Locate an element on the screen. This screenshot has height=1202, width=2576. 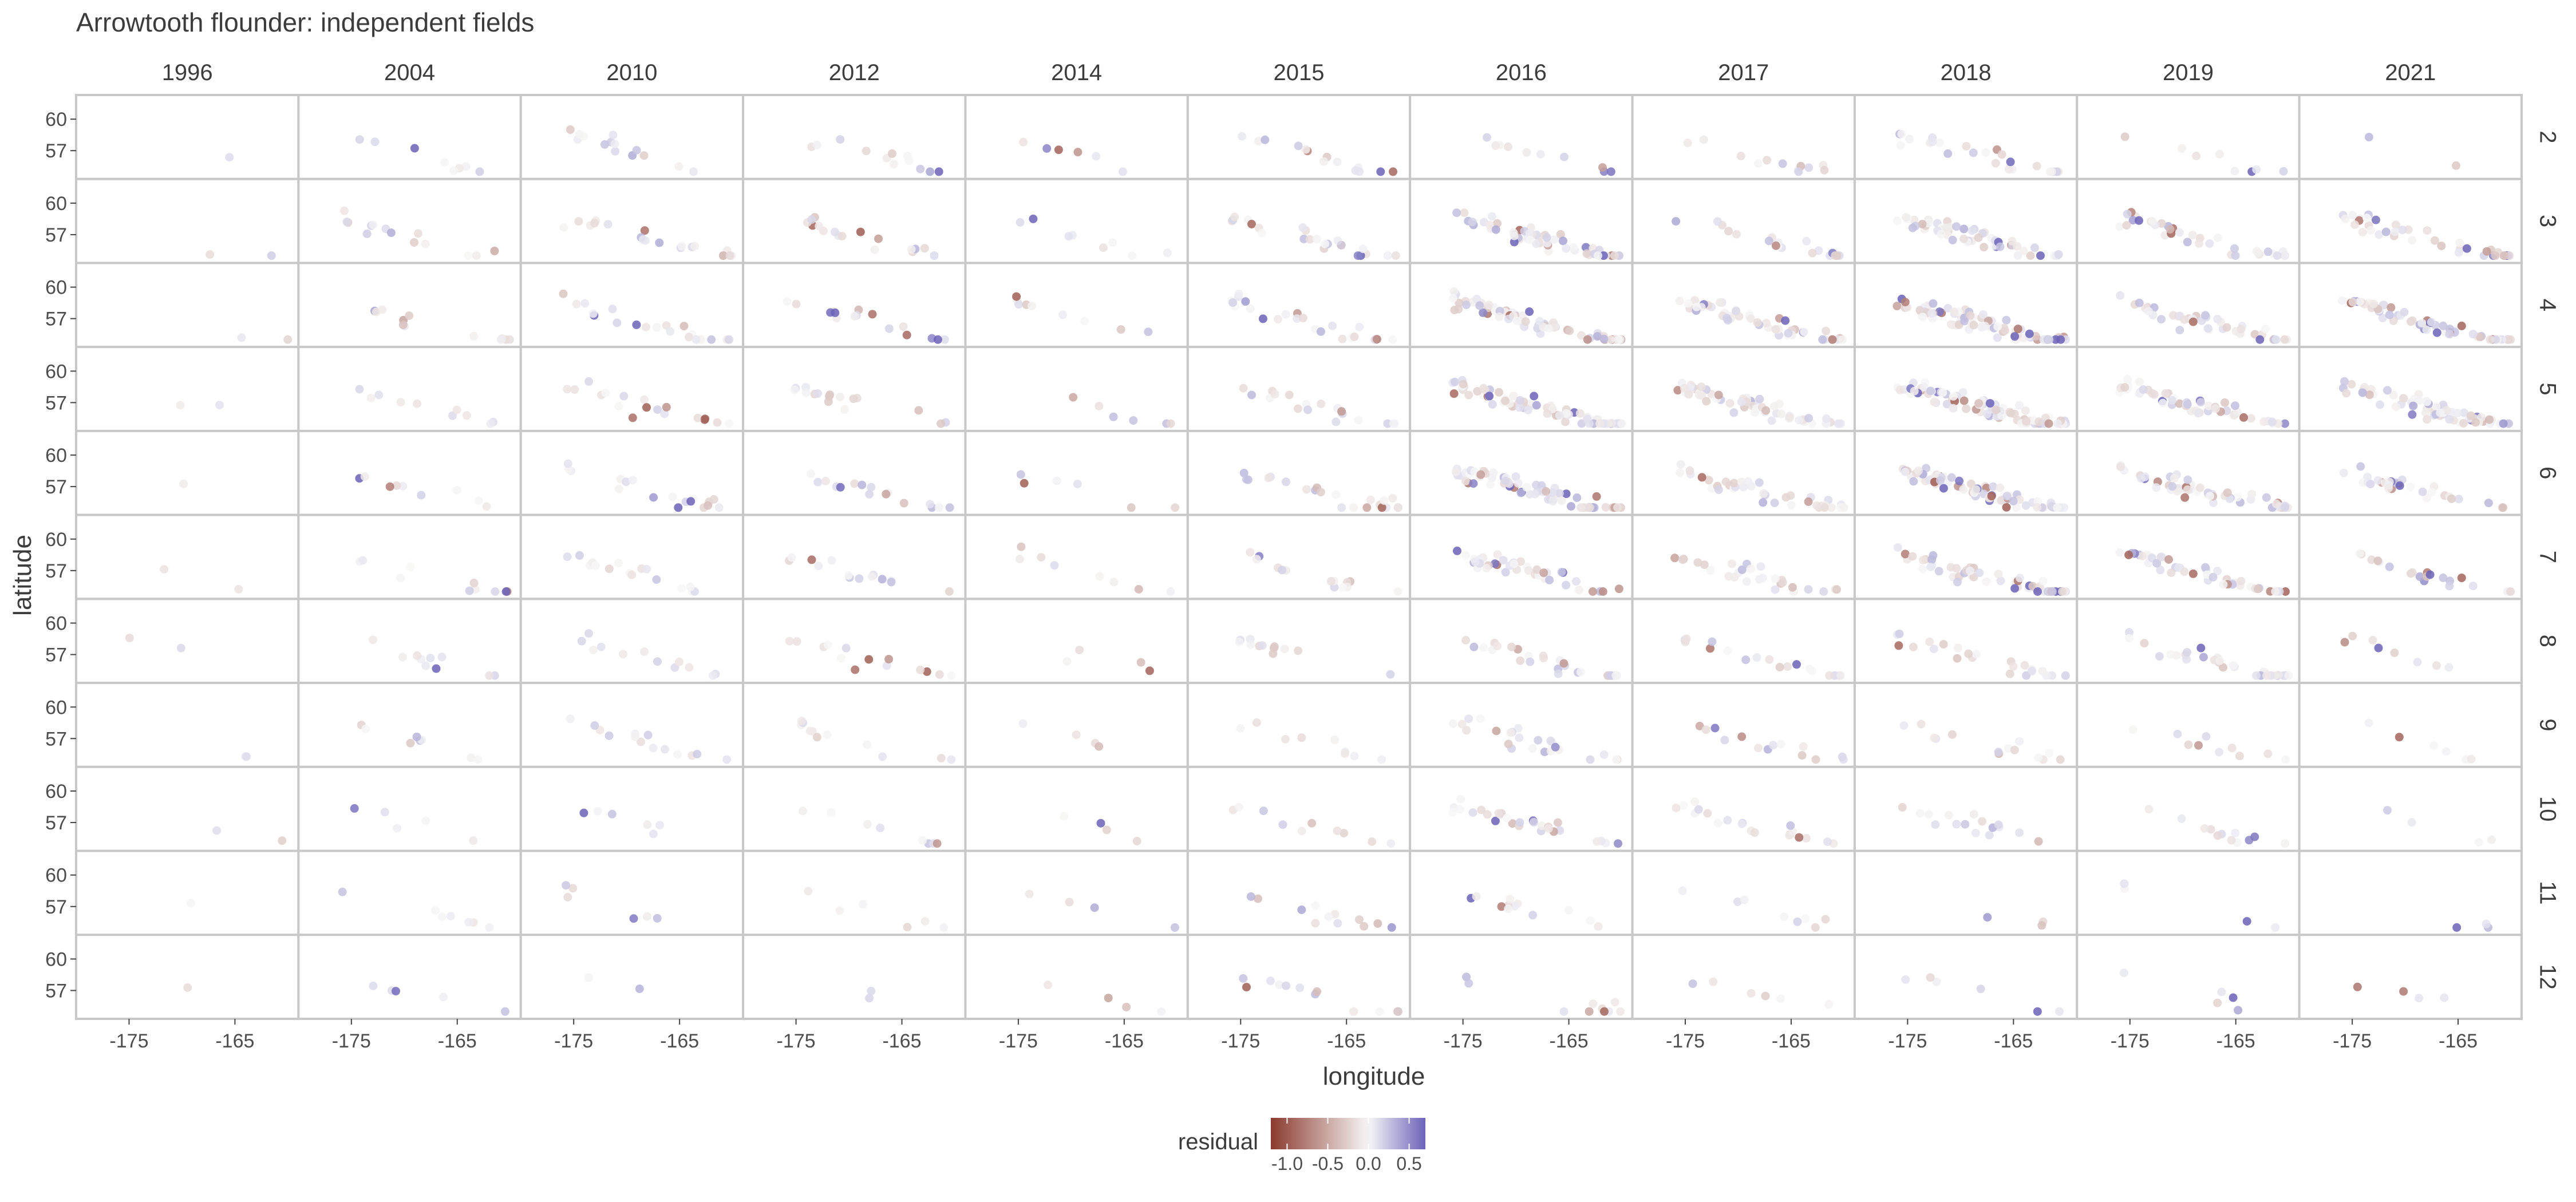
facet-column-label: 2015 is located at coordinates (1299, 73).